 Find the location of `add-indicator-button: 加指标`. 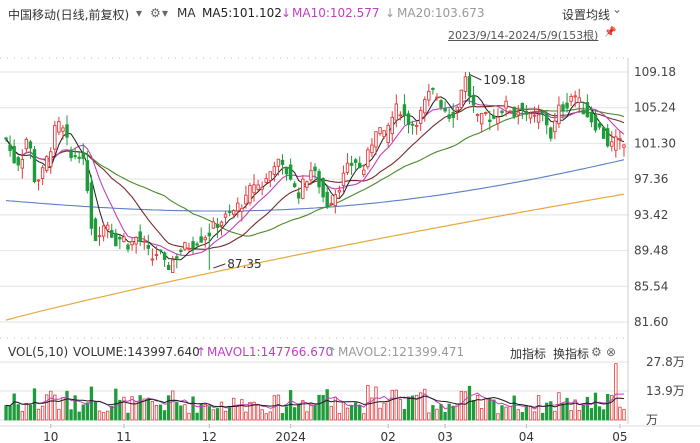

add-indicator-button: 加指标 is located at coordinates (528, 354).